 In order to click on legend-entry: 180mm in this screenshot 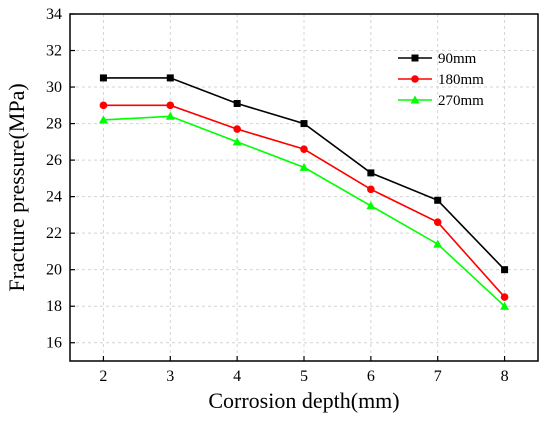, I will do `click(441, 80)`.